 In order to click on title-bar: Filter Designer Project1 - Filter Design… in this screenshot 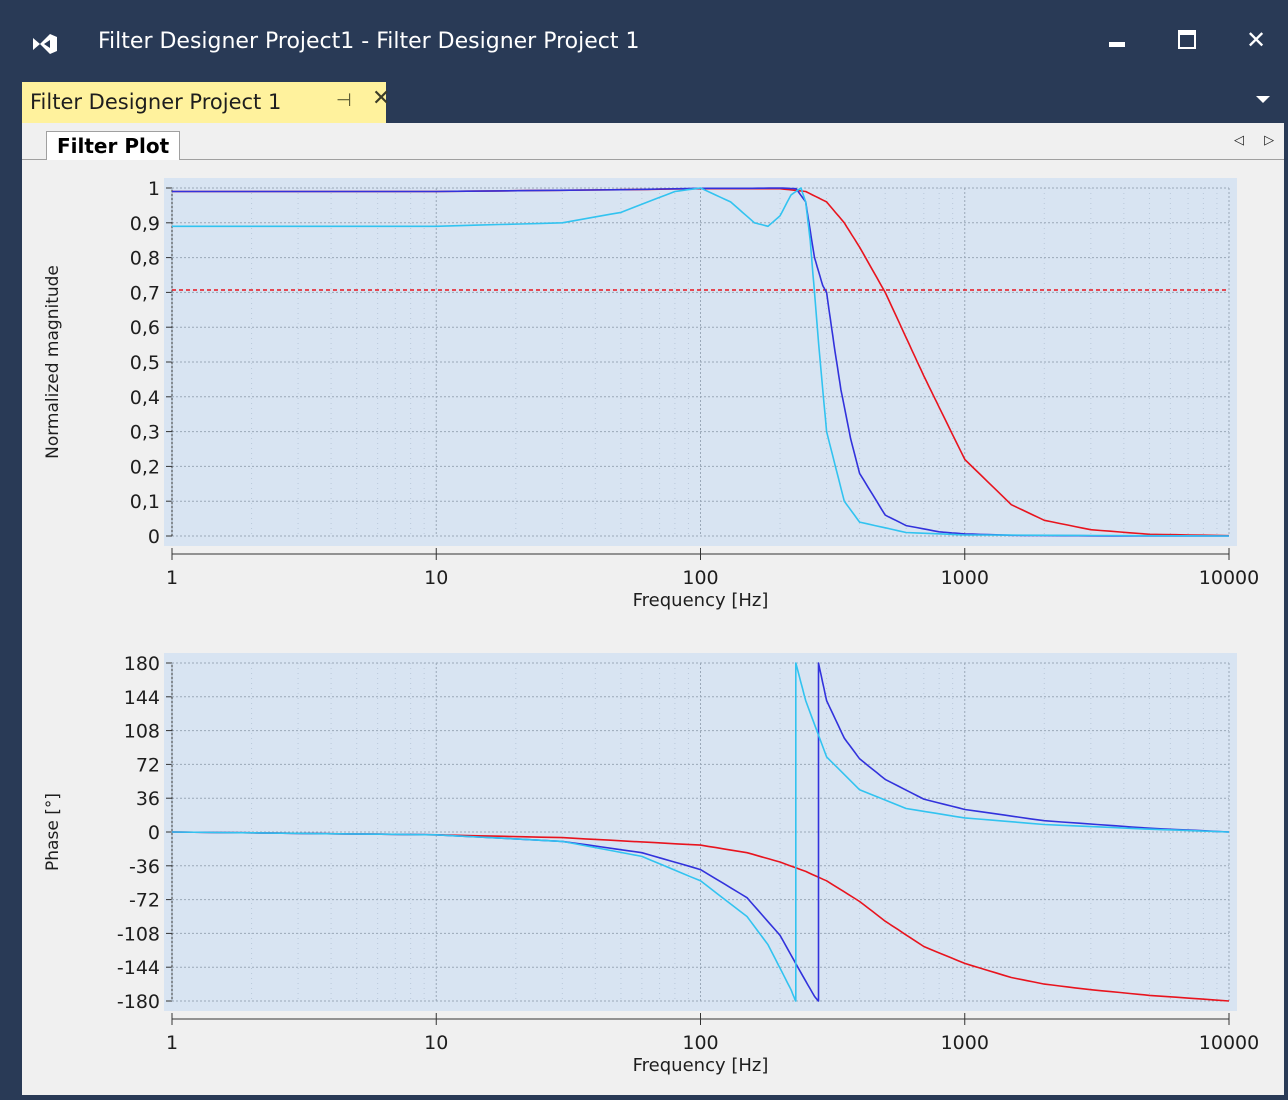, I will do `click(644, 40)`.